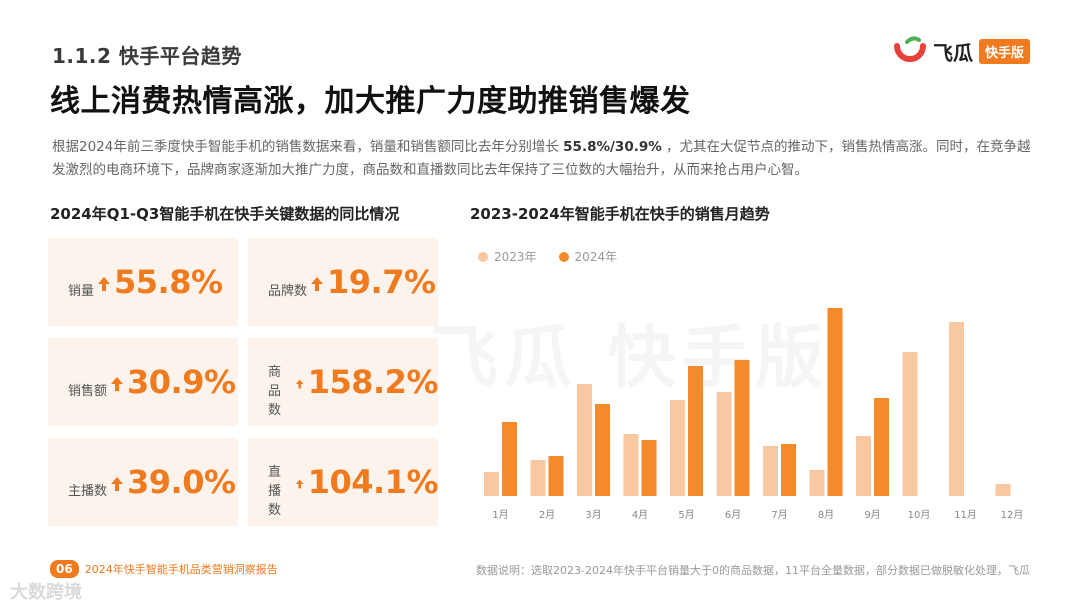 The height and width of the screenshot is (608, 1080). Describe the element at coordinates (620, 214) in the screenshot. I see `chart-title: 2023-2024年智能手机在快手的销售月趋势` at that location.